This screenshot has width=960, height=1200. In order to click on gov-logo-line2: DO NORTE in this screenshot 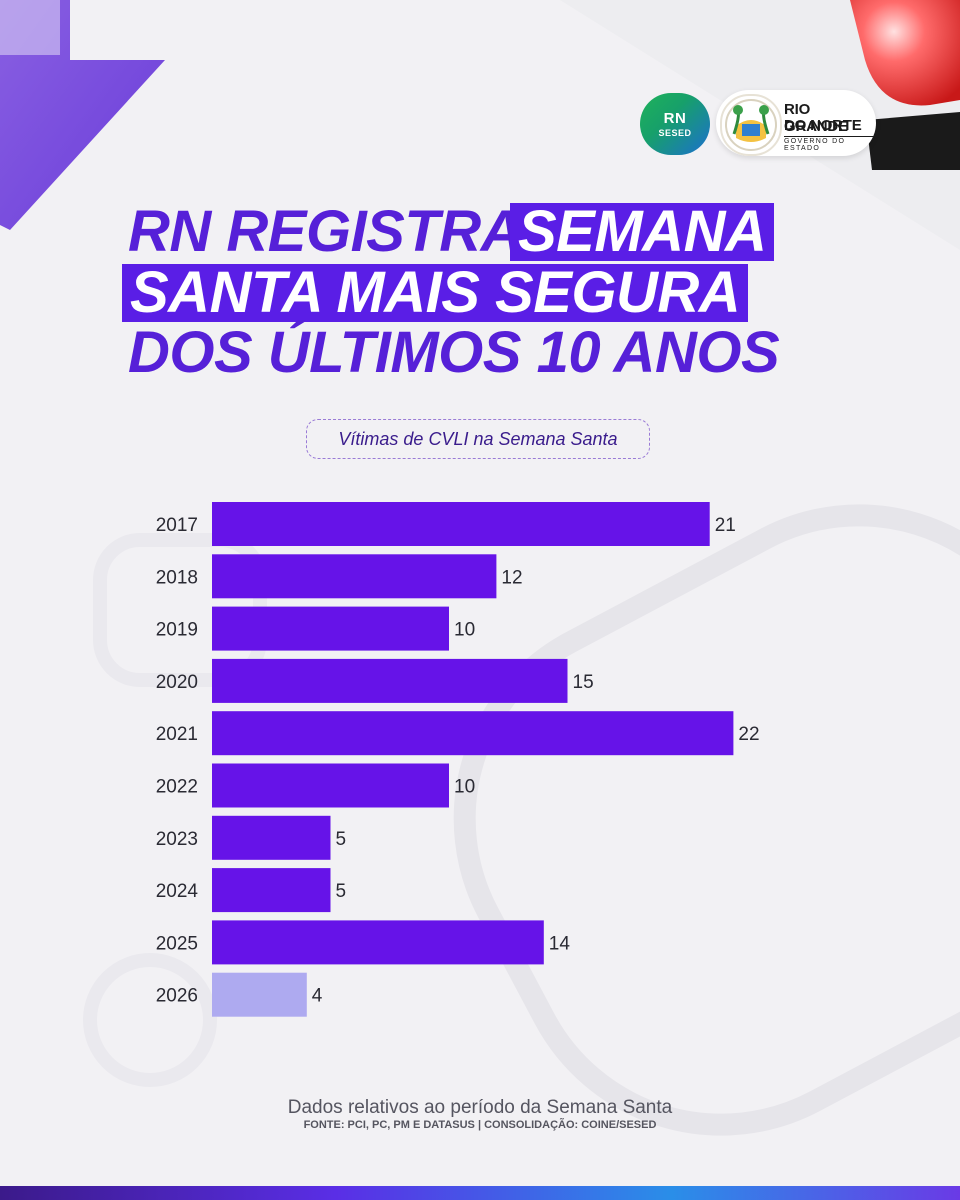, I will do `click(823, 125)`.